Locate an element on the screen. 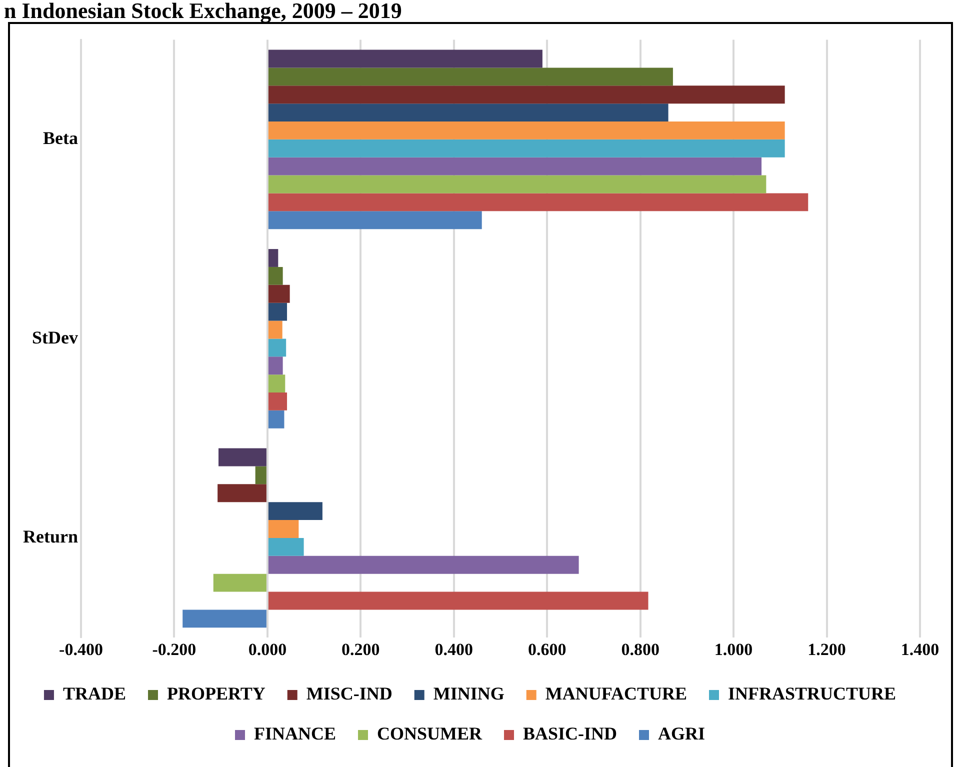 The image size is (957, 767). x-tick-label: 0.400 is located at coordinates (454, 650).